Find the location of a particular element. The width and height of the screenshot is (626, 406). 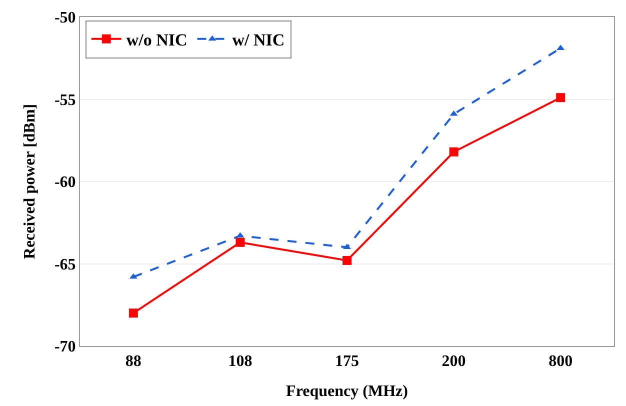

y-tick-label: -65 is located at coordinates (65, 265).